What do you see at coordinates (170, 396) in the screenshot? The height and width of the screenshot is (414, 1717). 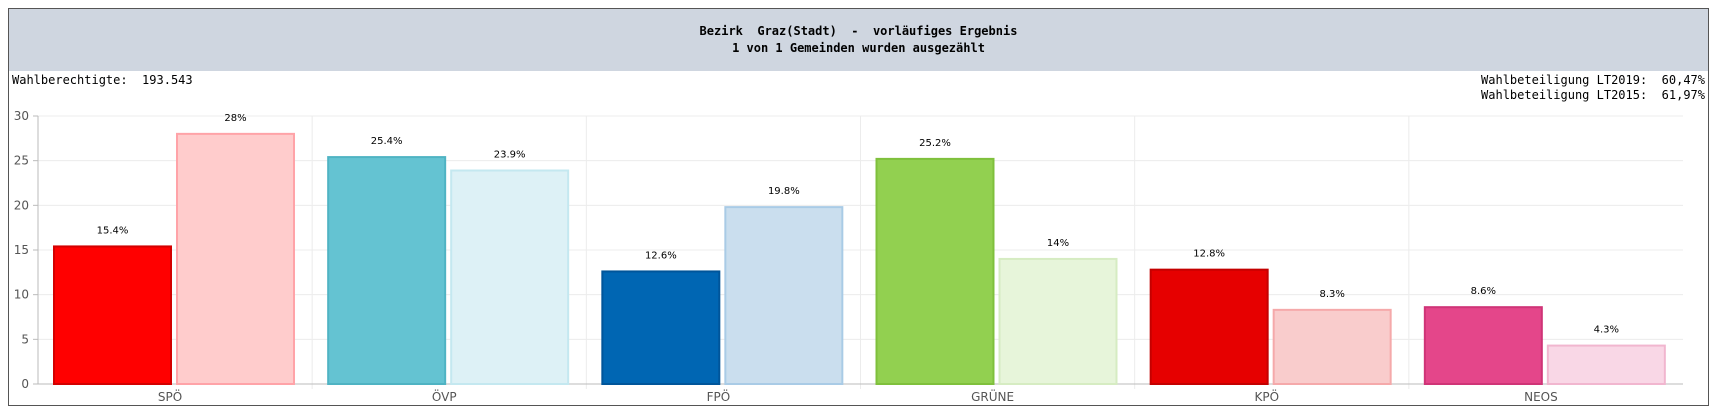 I see `x-tick-label: SPÖ` at bounding box center [170, 396].